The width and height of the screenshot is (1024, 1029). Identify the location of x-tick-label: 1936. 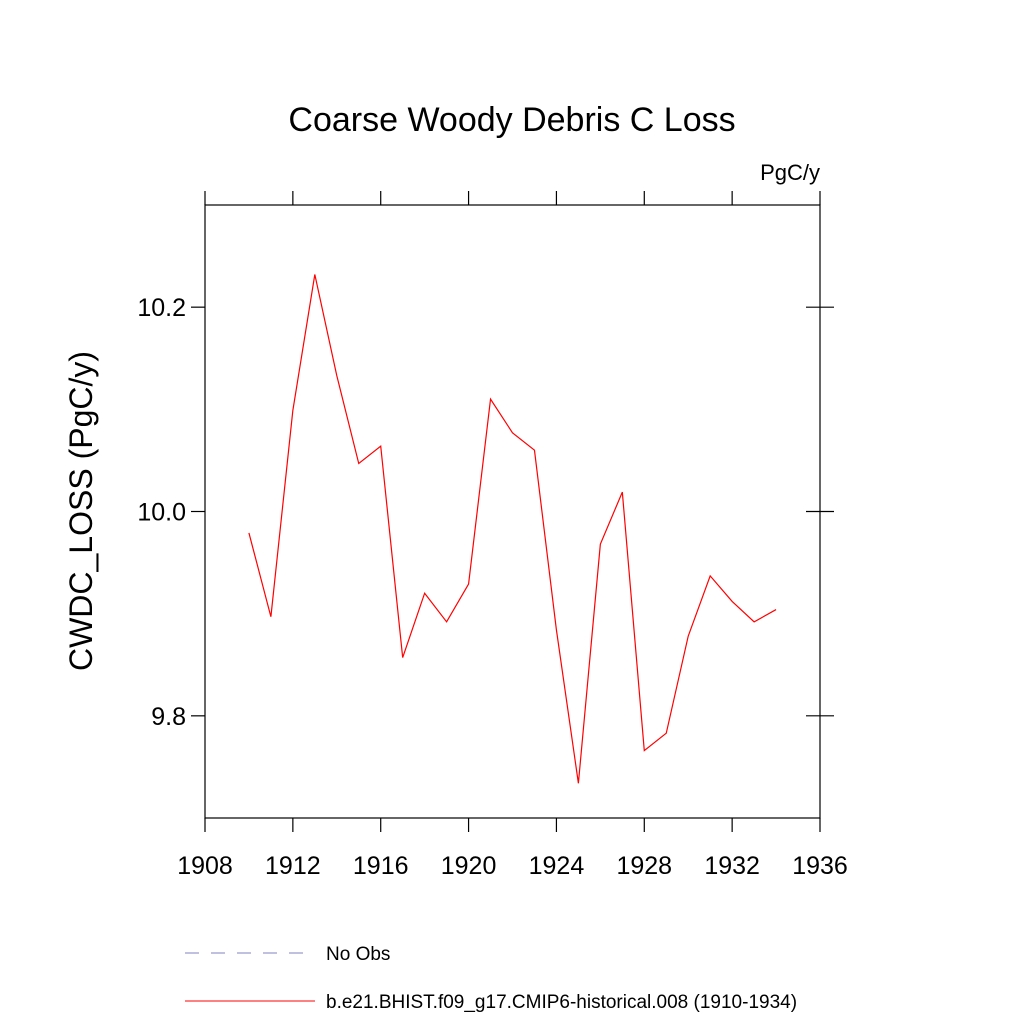
(820, 866).